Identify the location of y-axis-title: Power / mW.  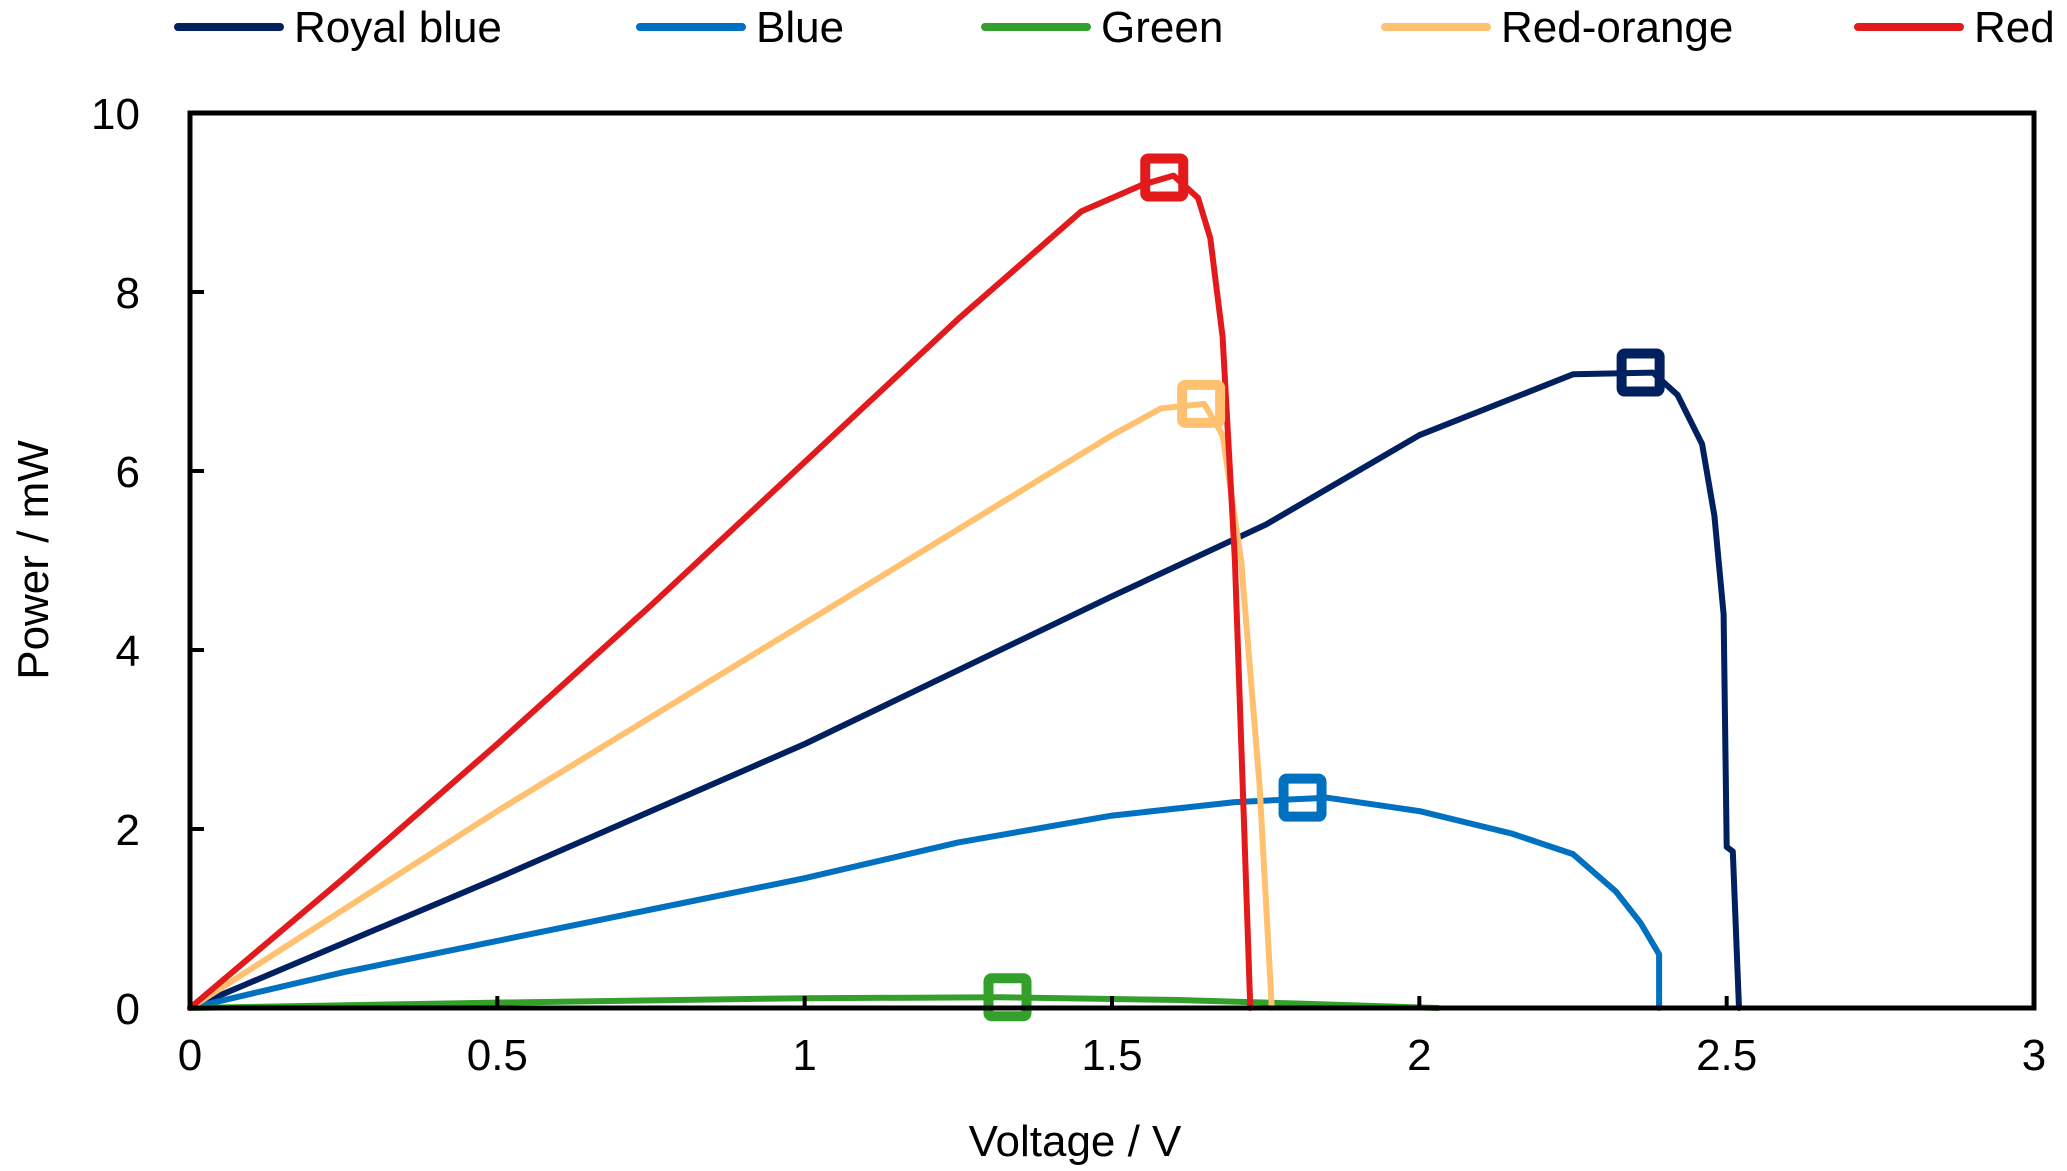
(33, 560).